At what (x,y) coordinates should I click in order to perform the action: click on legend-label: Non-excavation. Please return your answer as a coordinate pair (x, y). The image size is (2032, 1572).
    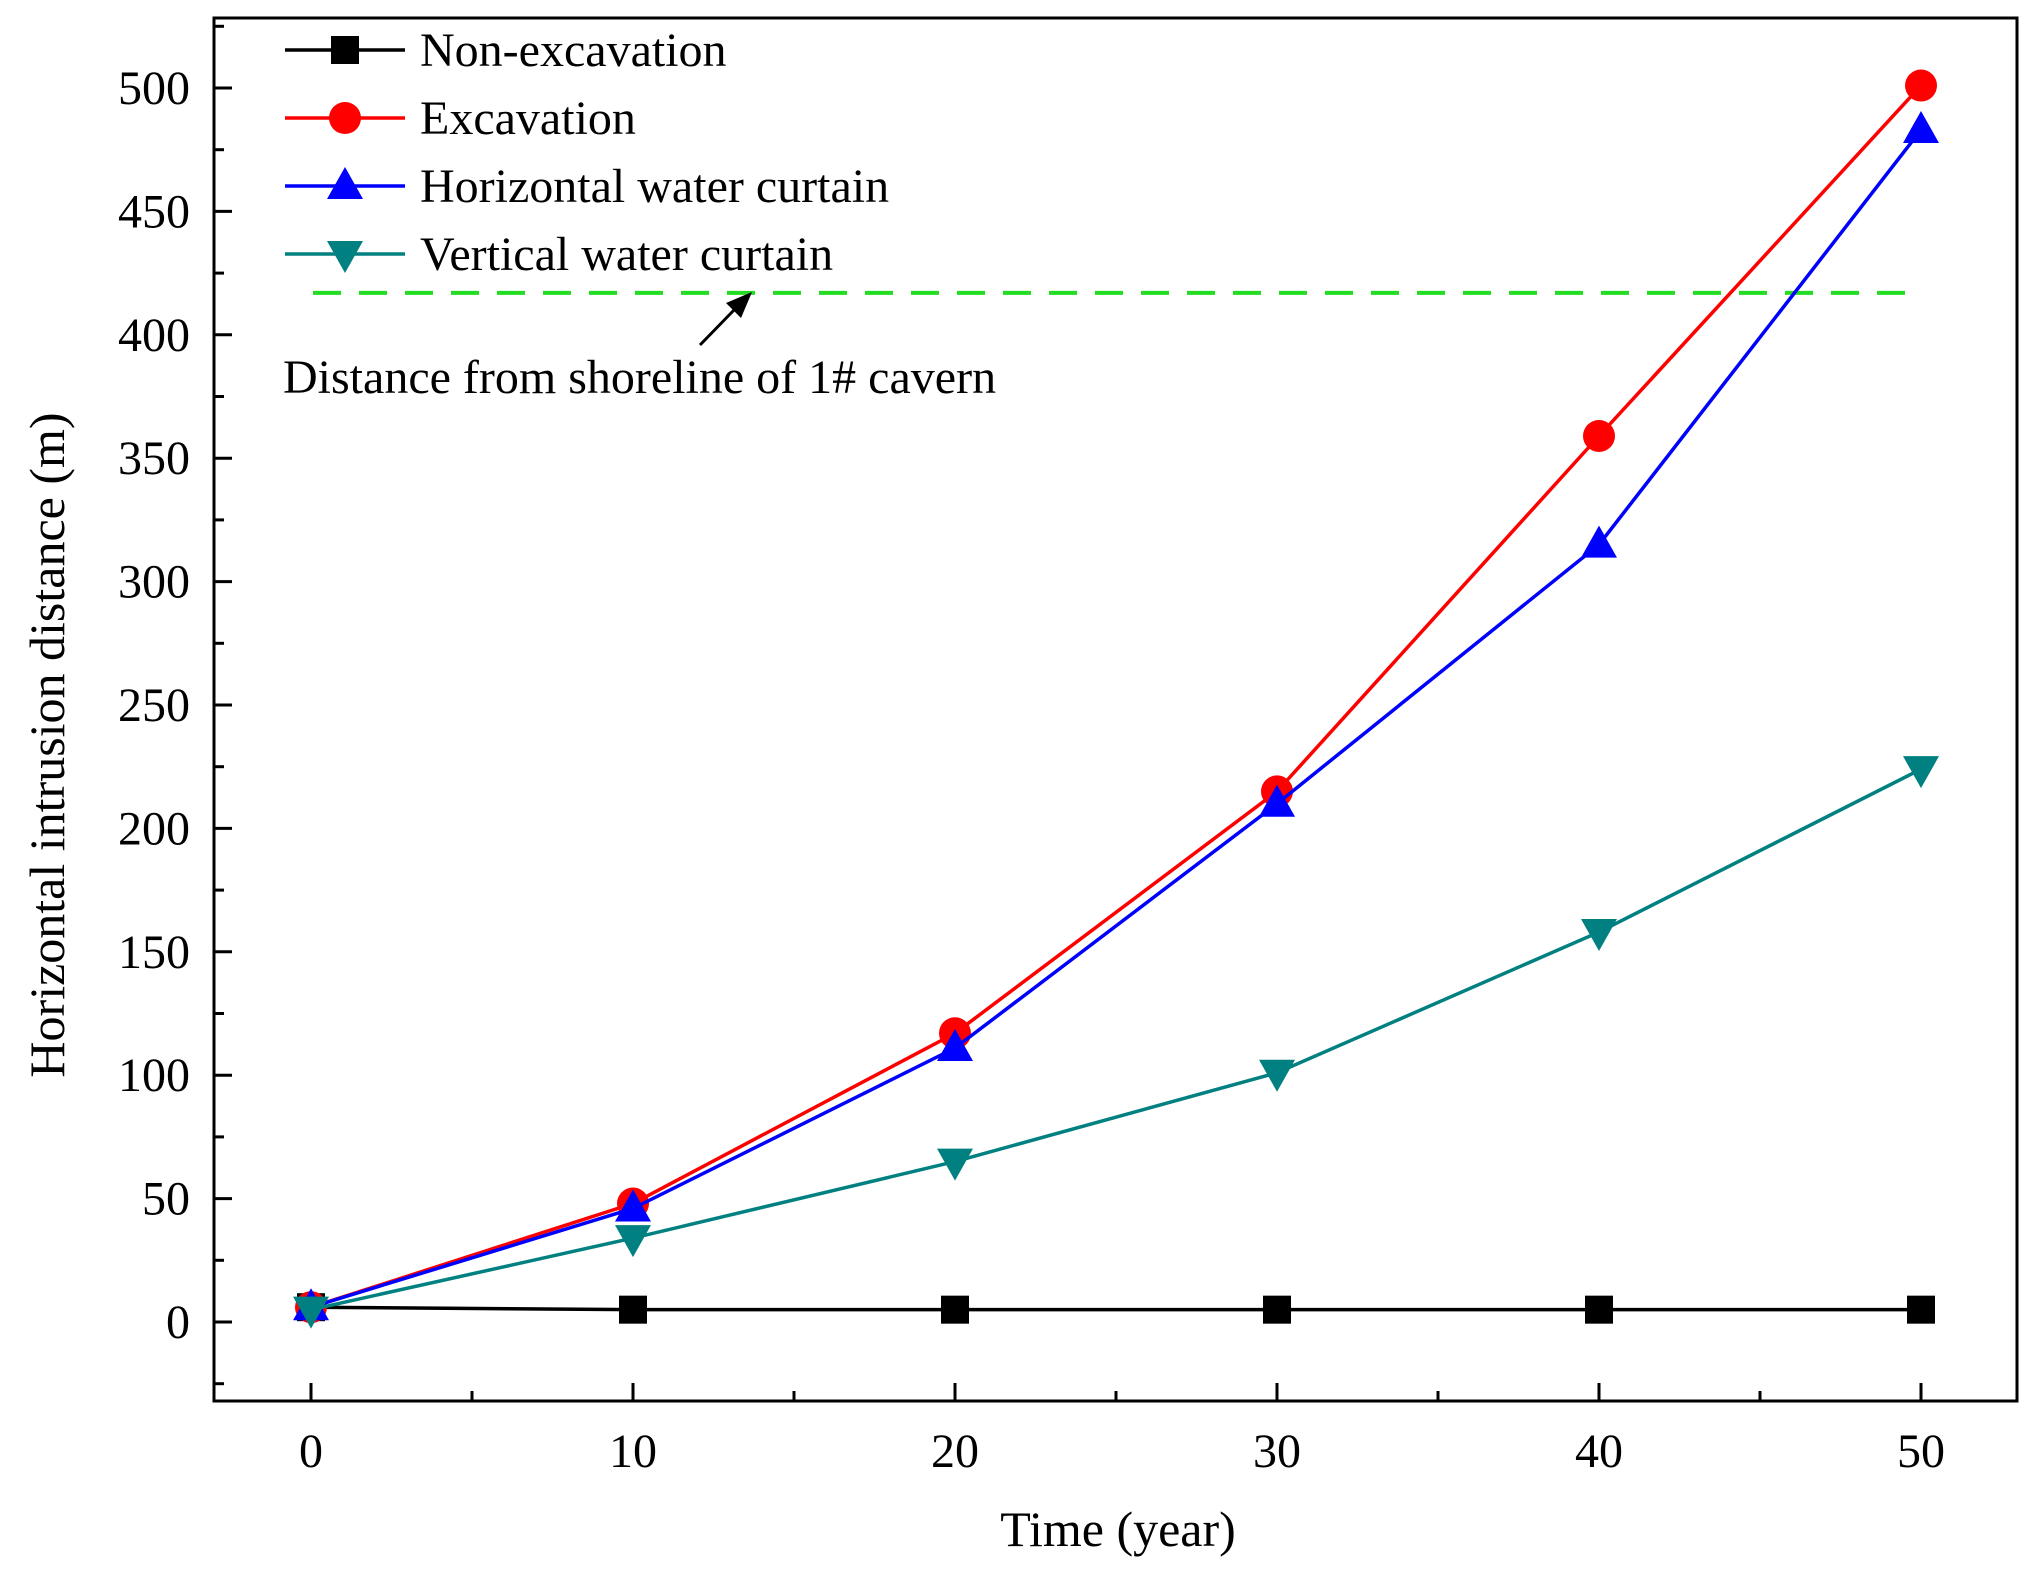
    Looking at the image, I should click on (573, 50).